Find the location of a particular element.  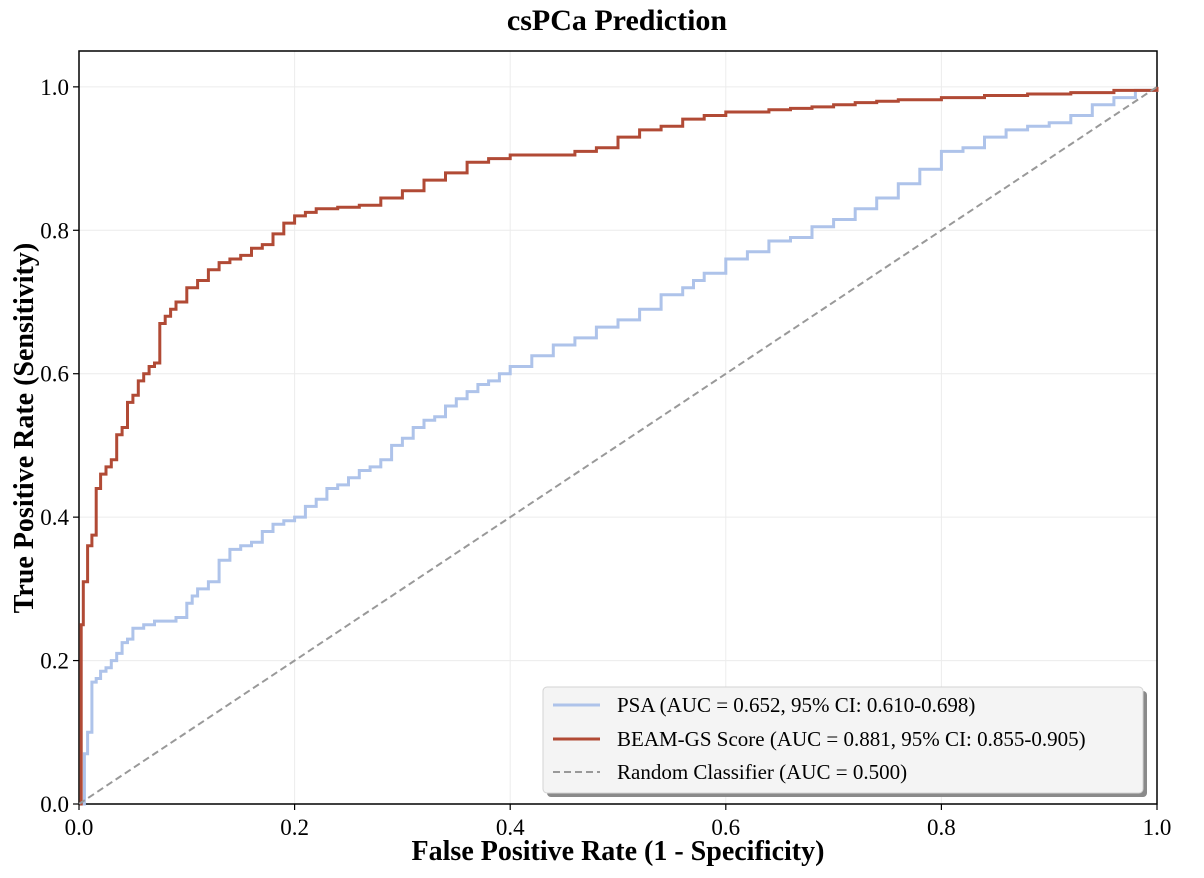

x-tick-label: 0.2 is located at coordinates (294, 827).